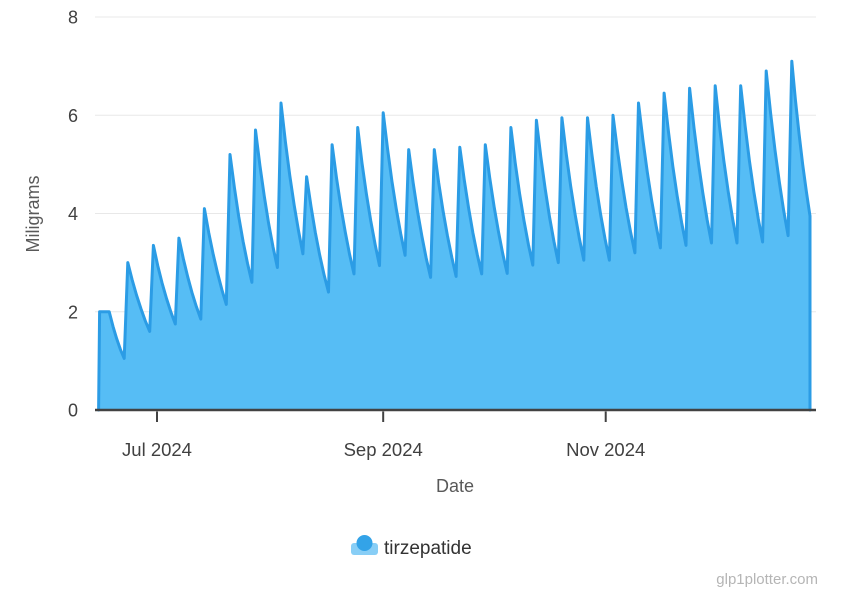  What do you see at coordinates (605, 449) in the screenshot?
I see `x-tick-label: Nov 2024` at bounding box center [605, 449].